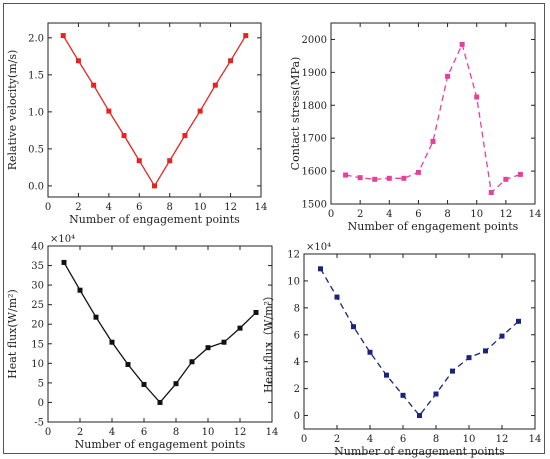 This screenshot has height=459, width=550. Describe the element at coordinates (295, 114) in the screenshot. I see `y-axis-label: Contact stress(MPa)` at that location.